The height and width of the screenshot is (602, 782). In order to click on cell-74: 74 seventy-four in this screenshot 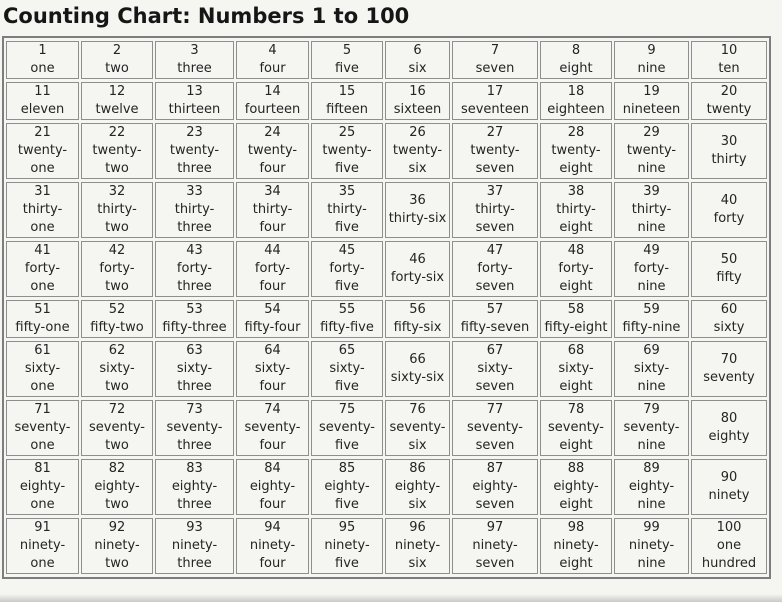, I will do `click(272, 428)`.